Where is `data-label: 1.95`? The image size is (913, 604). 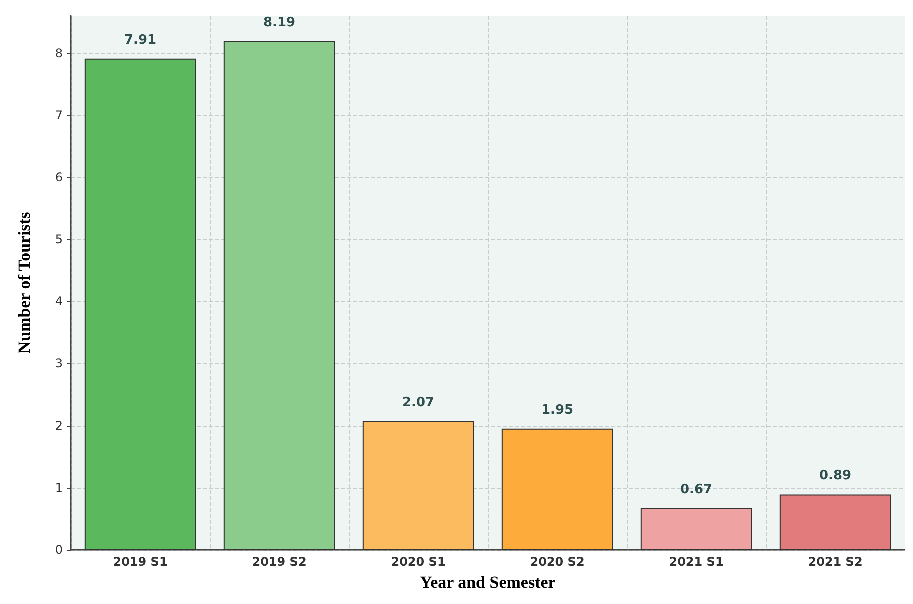
data-label: 1.95 is located at coordinates (557, 410).